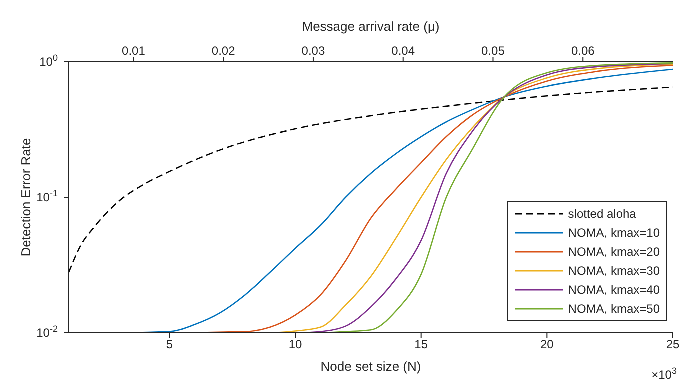  I want to click on y-tick-label: 10$^{0}$, so click(49, 61).